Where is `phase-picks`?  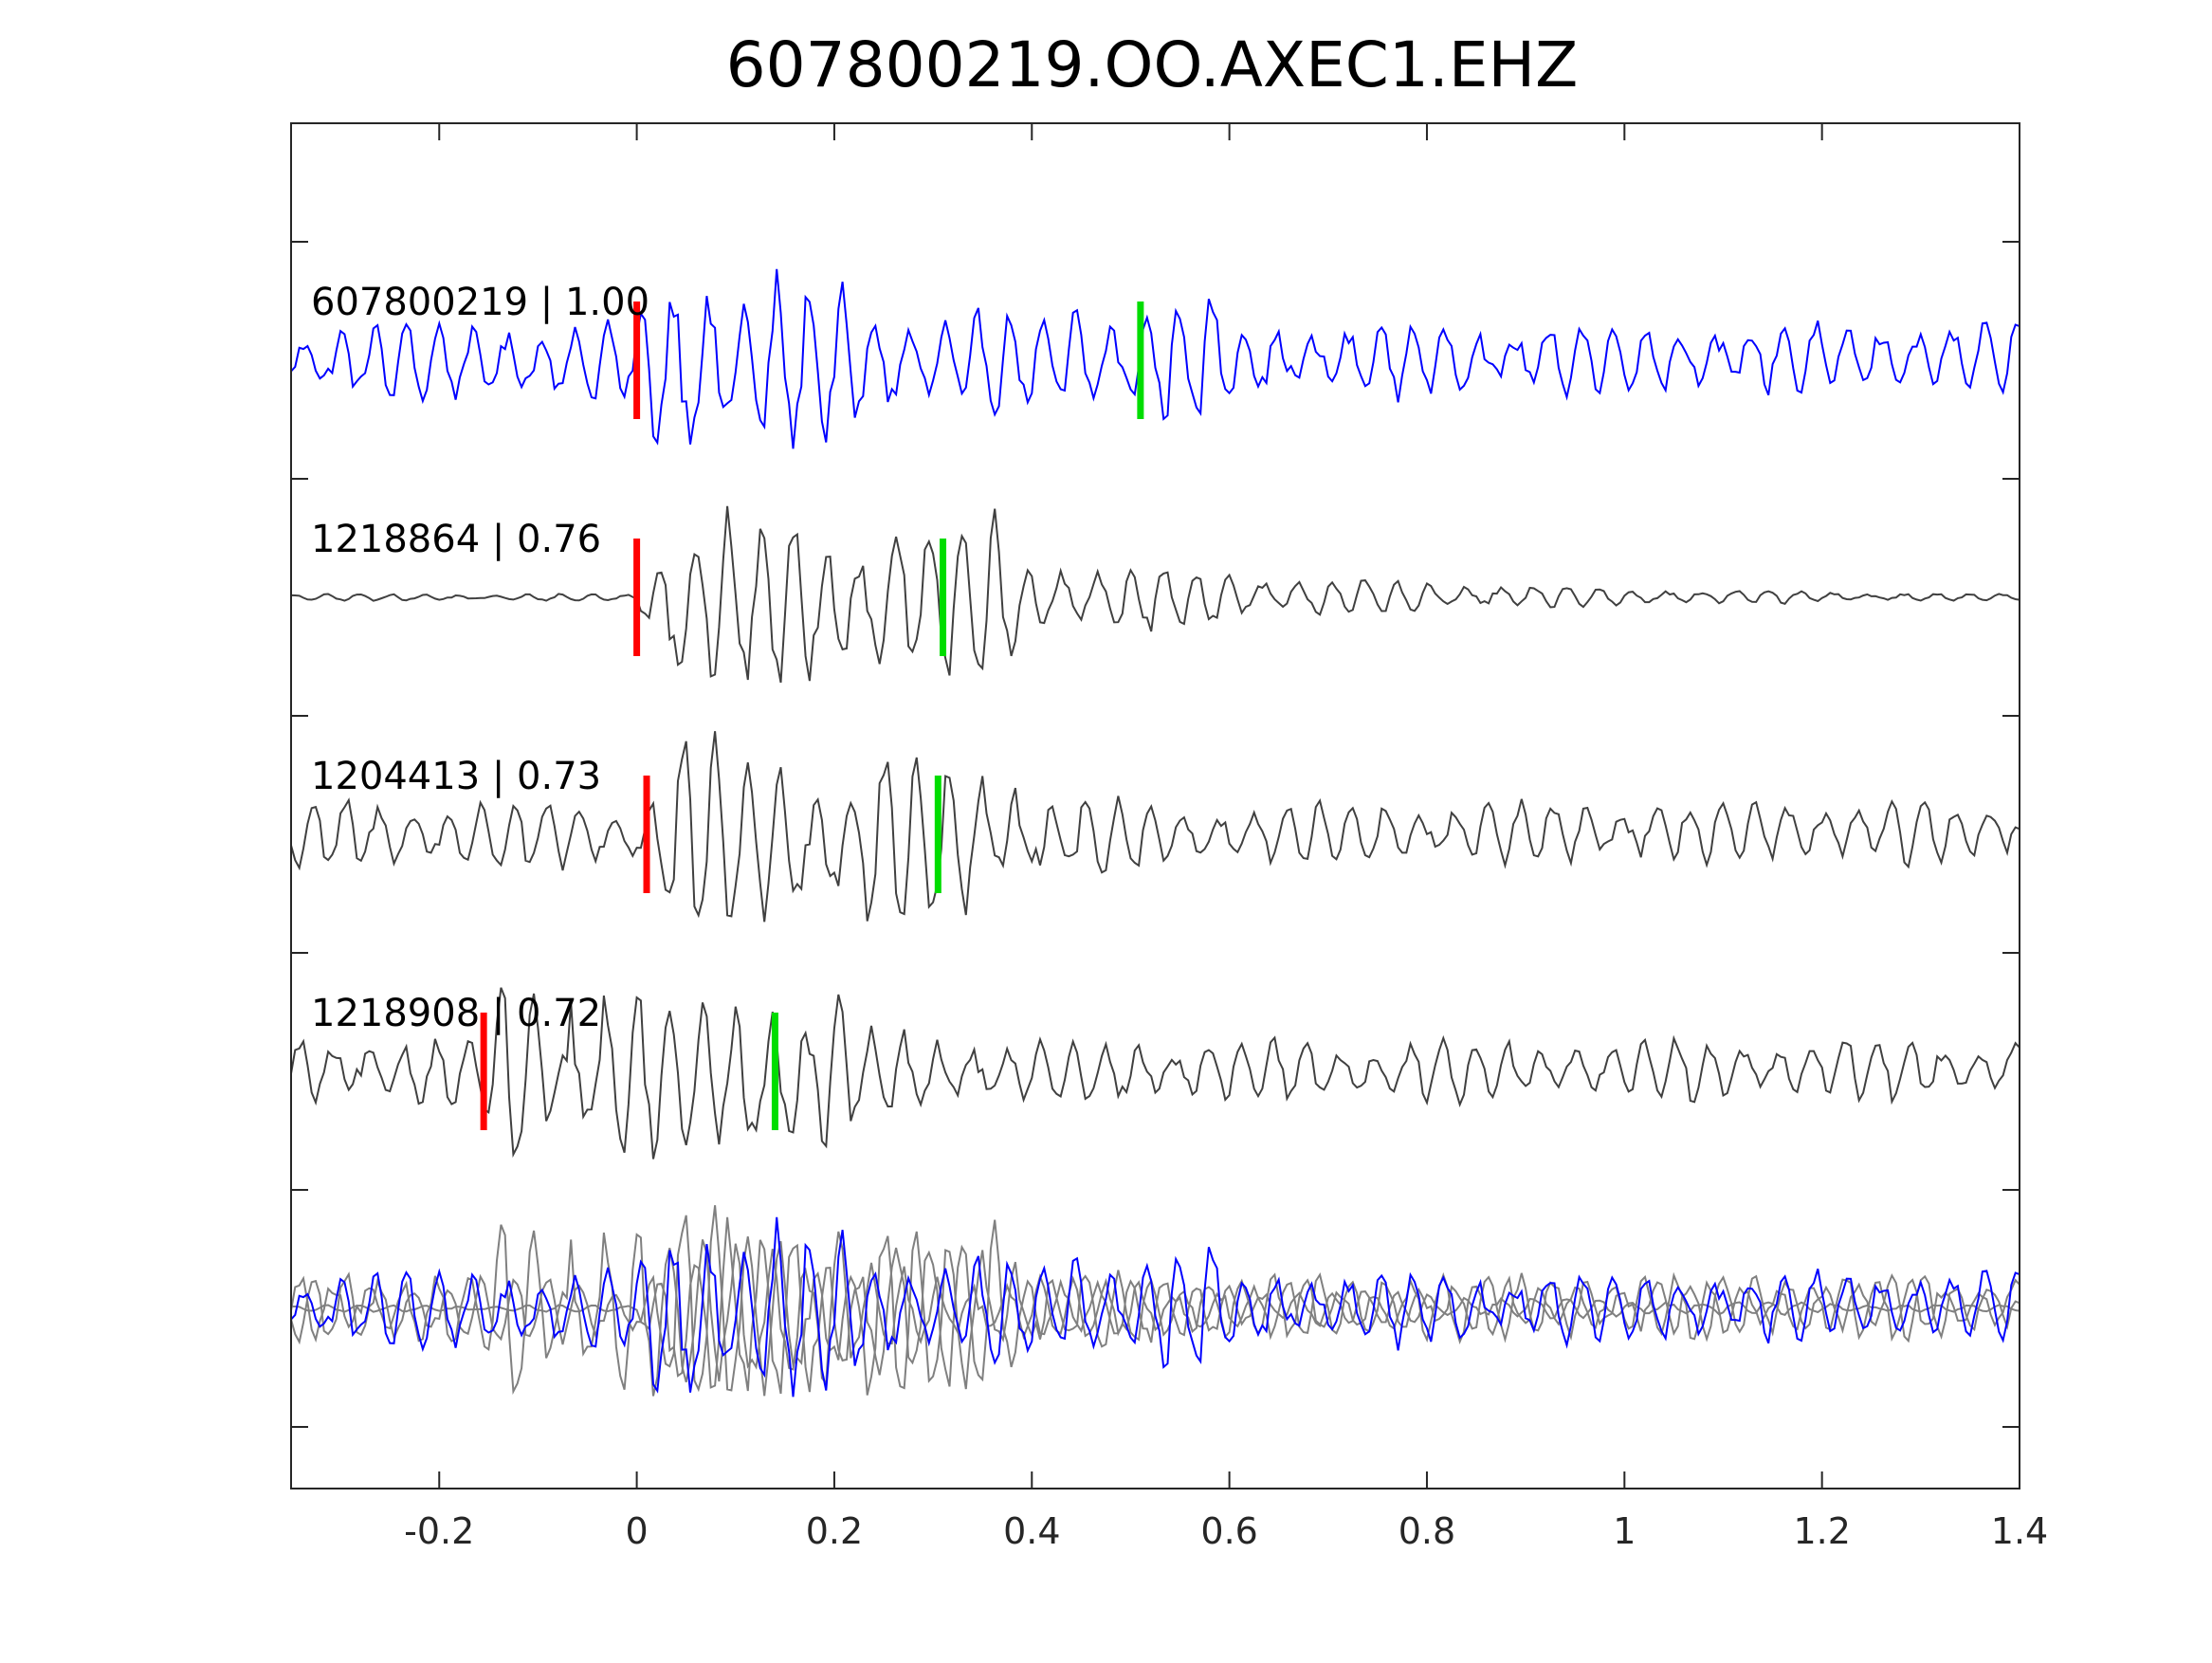
phase-picks is located at coordinates (812, 716).